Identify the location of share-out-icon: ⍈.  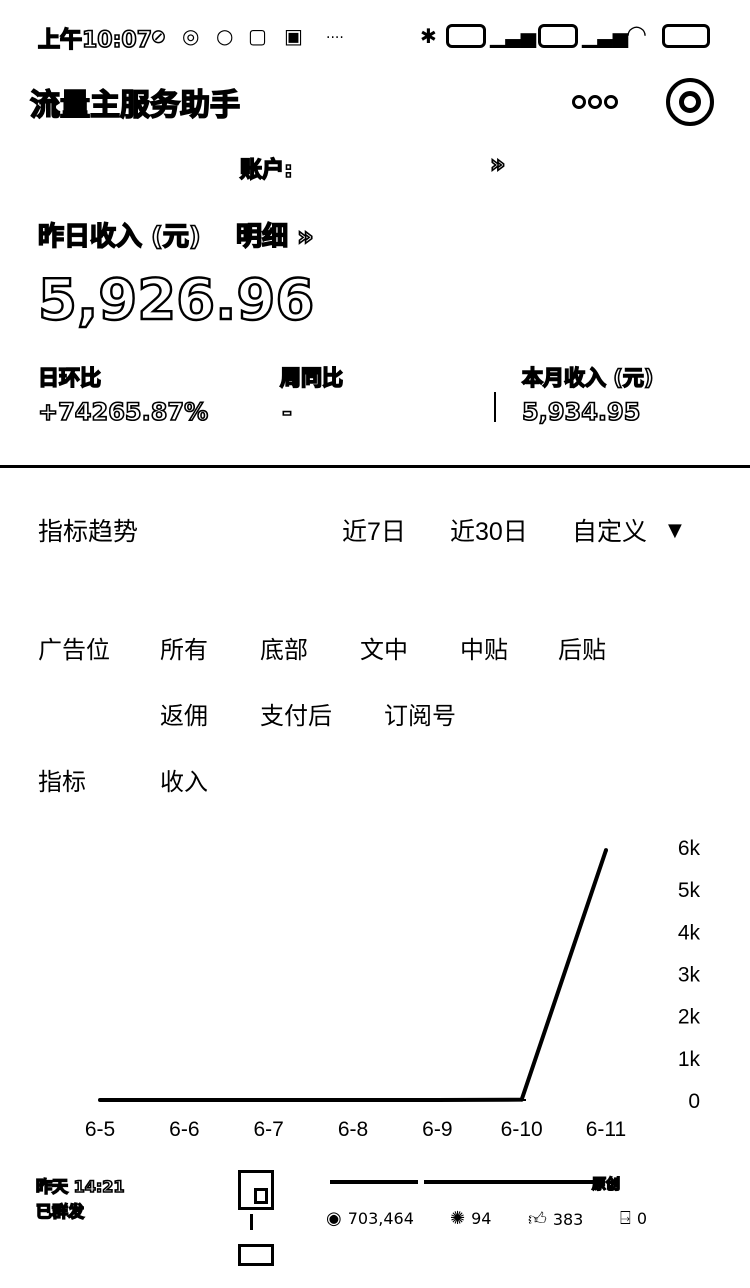
(625, 1218).